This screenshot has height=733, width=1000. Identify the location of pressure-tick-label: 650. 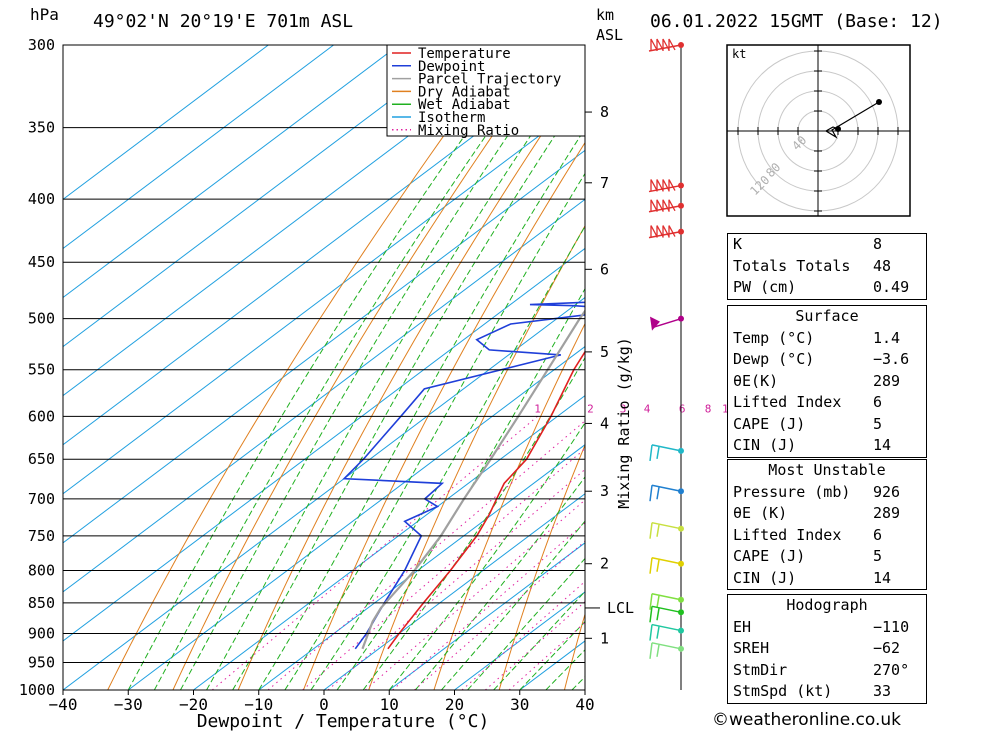
(41, 459).